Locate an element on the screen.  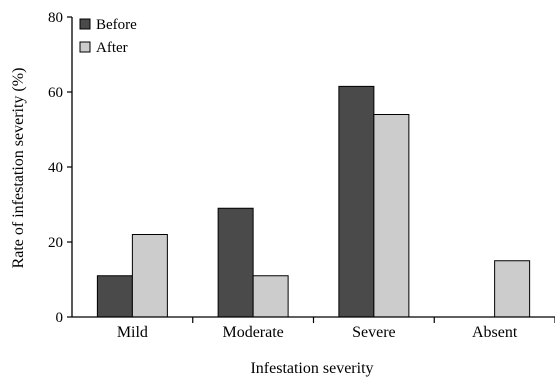
x-axis-title: Infestation severity is located at coordinates (311, 368).